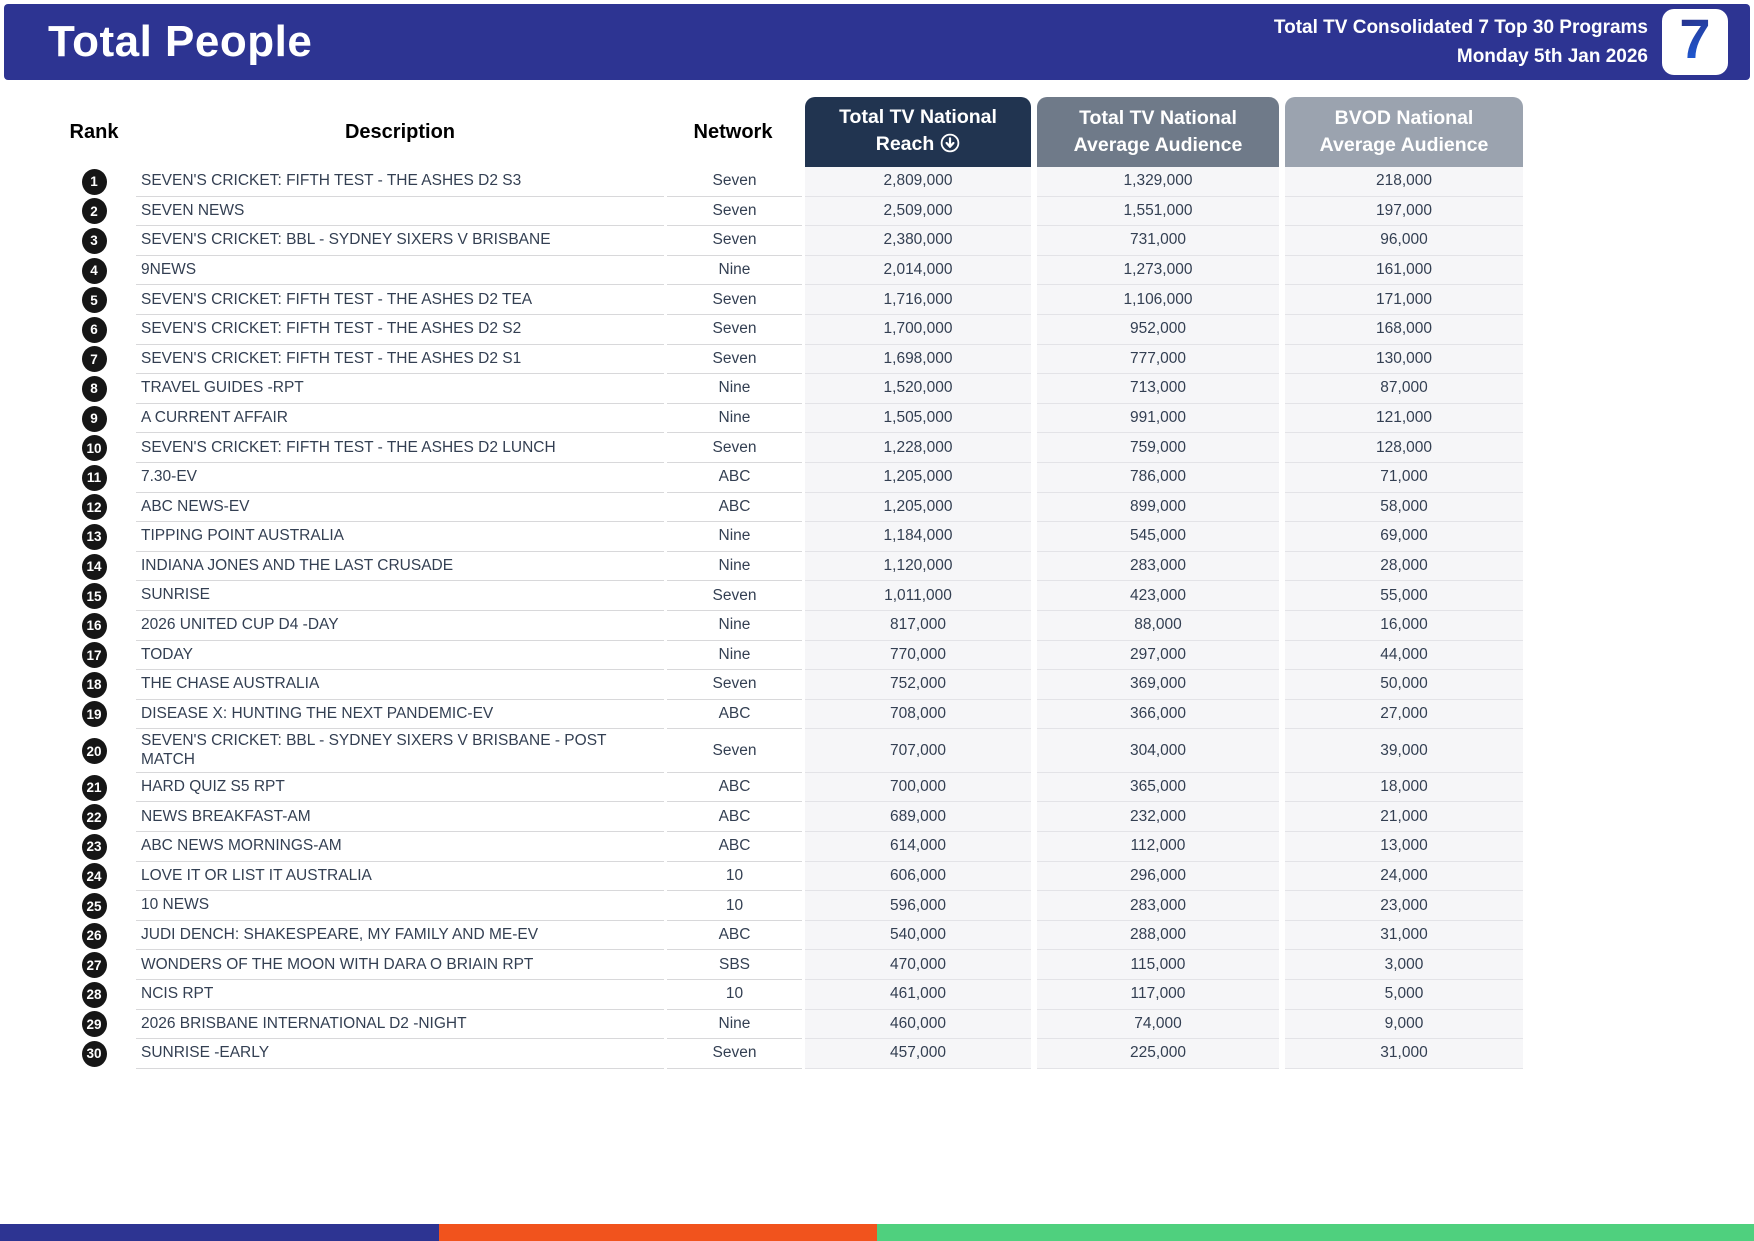 Image resolution: width=1754 pixels, height=1241 pixels. I want to click on program-description: NEWS BREAKFAST-AM, so click(400, 817).